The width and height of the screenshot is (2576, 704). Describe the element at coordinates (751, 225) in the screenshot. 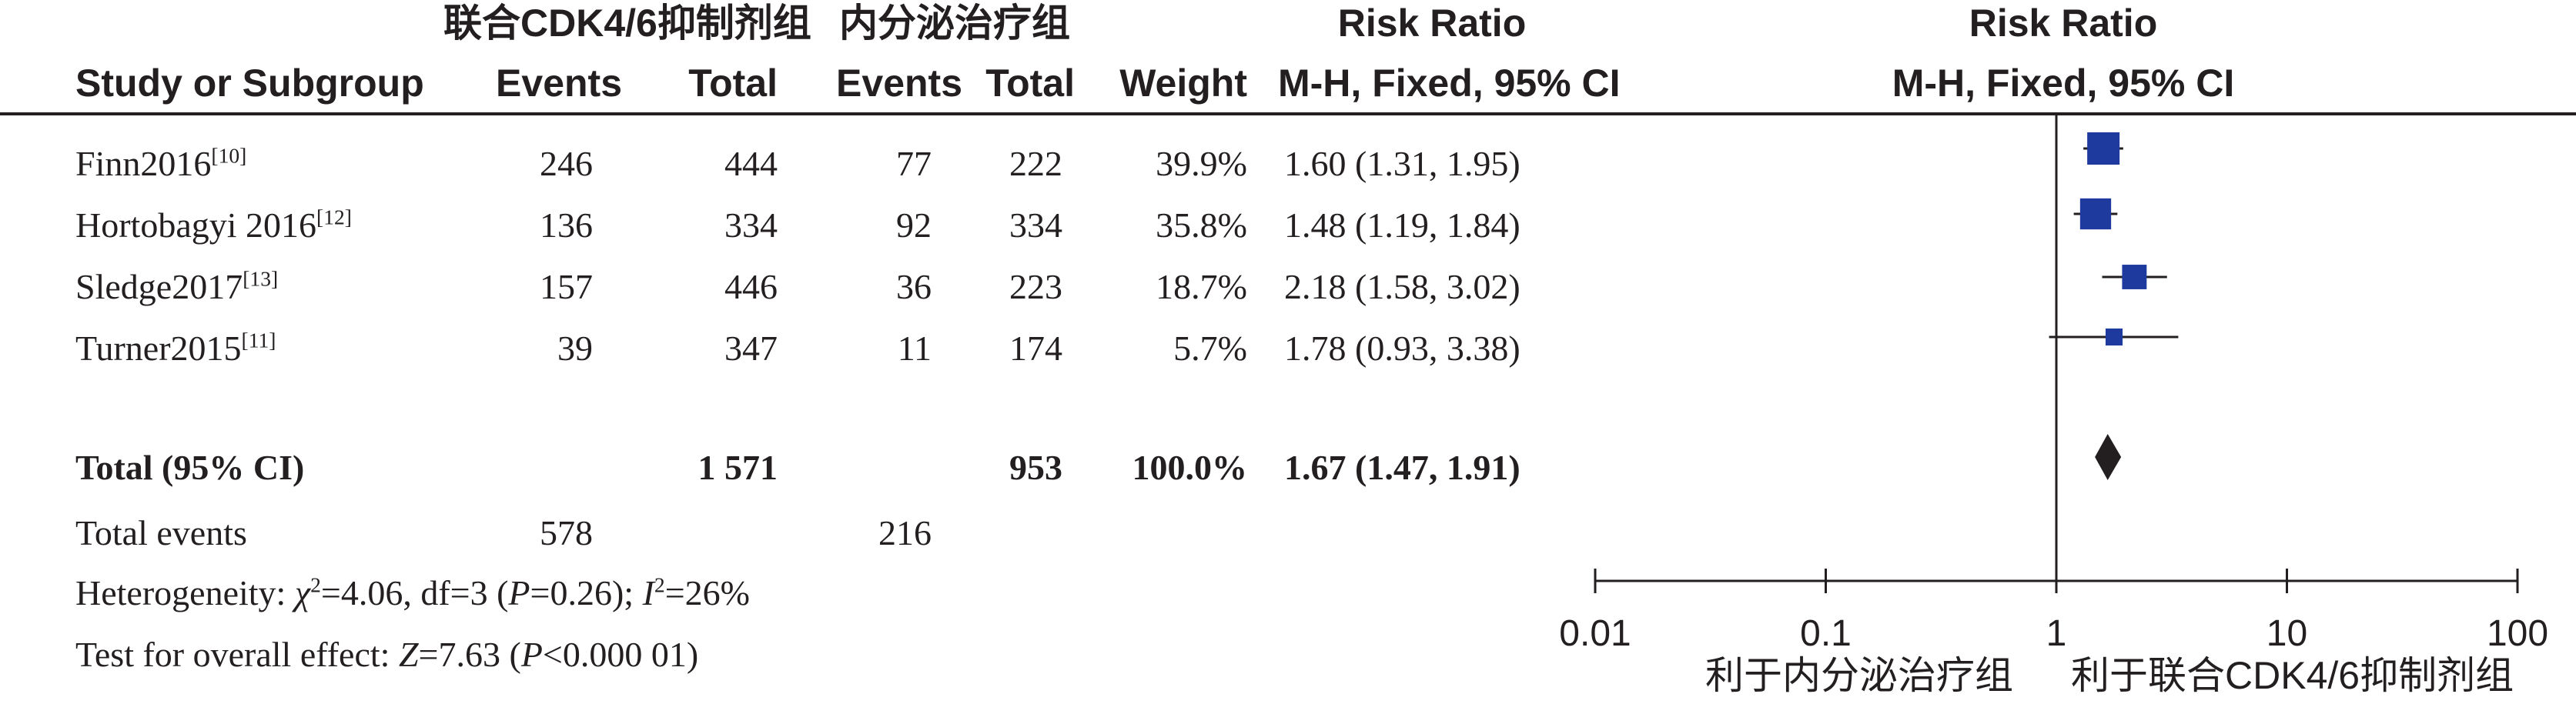

I see `total1-cell: 334` at that location.